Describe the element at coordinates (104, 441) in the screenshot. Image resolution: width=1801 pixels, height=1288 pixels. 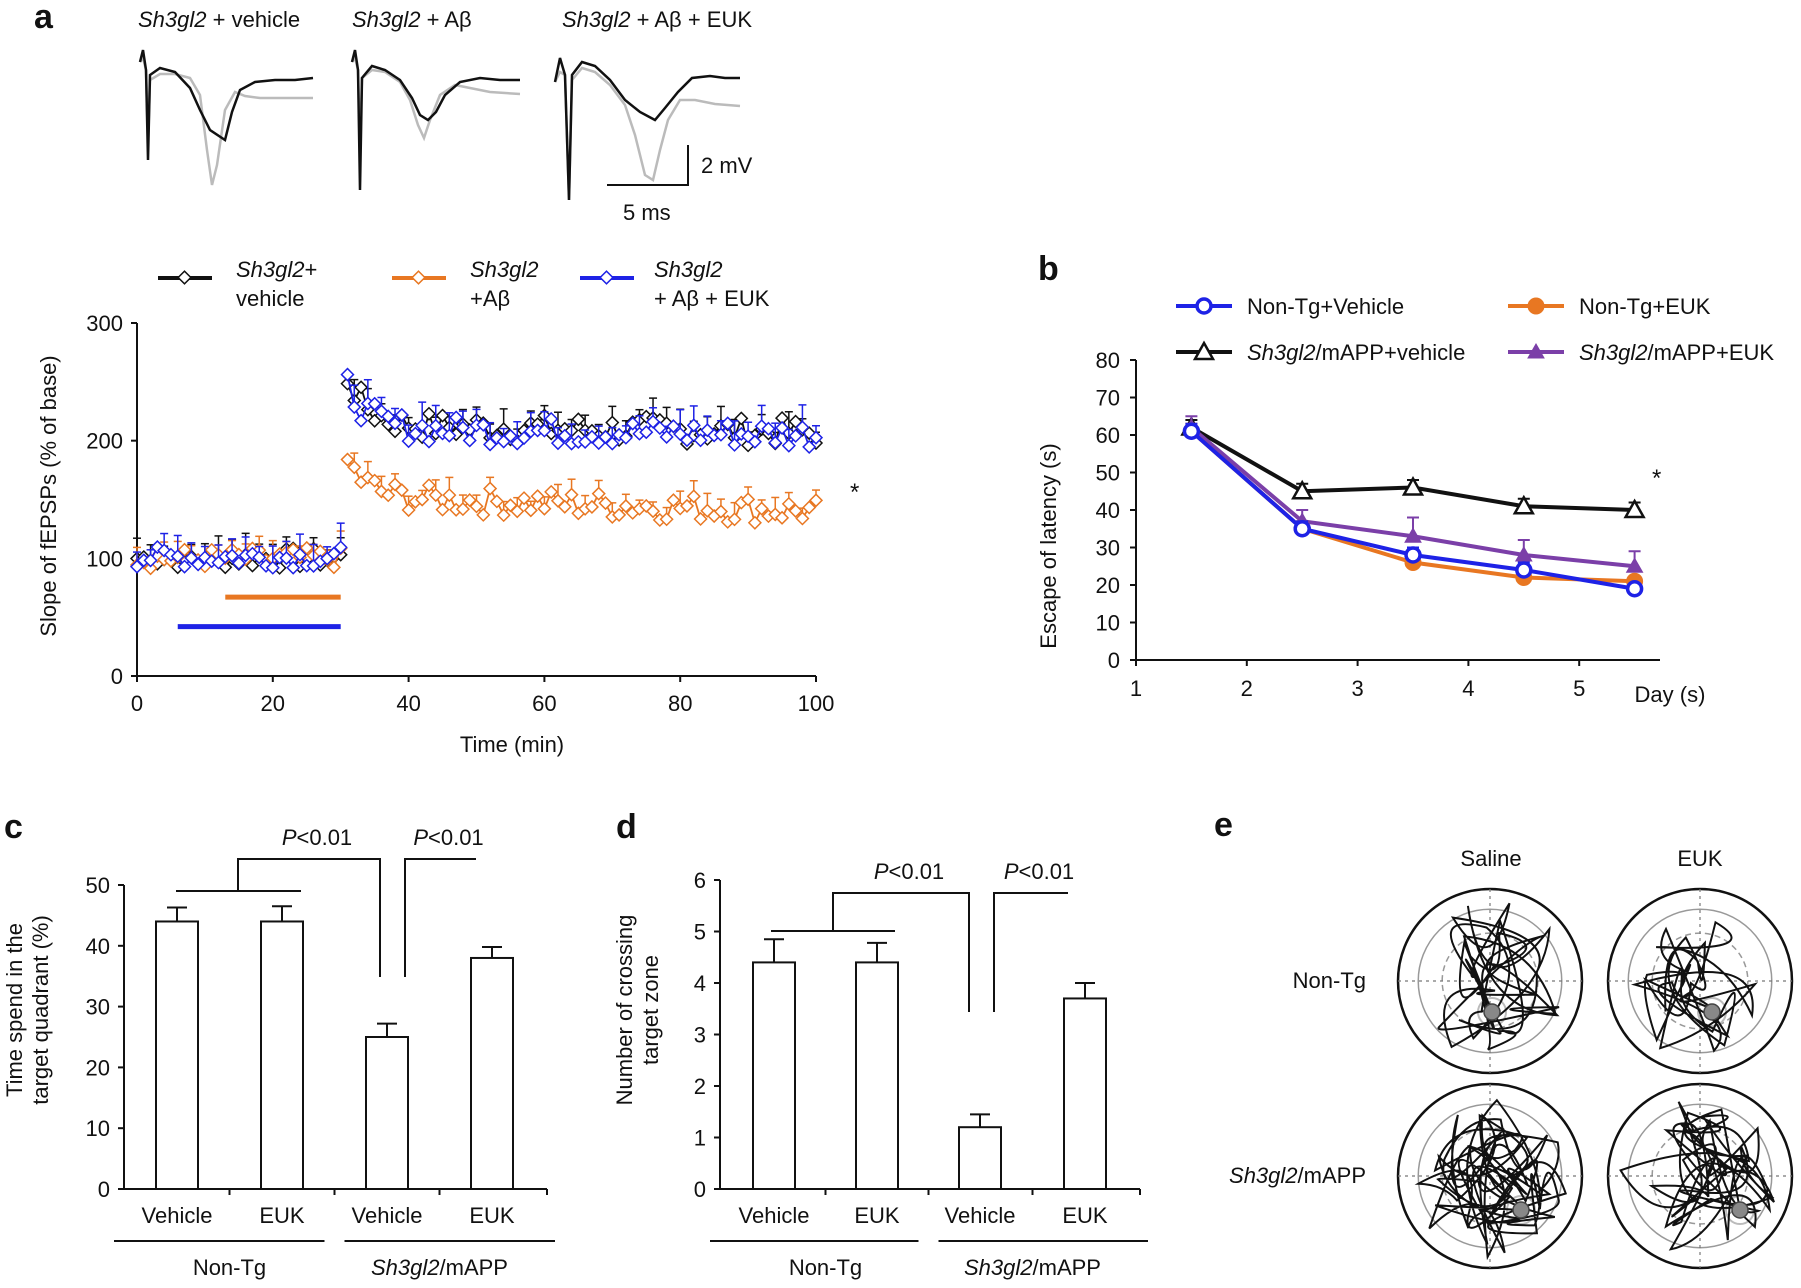
I see `ltp-y-tick-label-2: 200` at that location.